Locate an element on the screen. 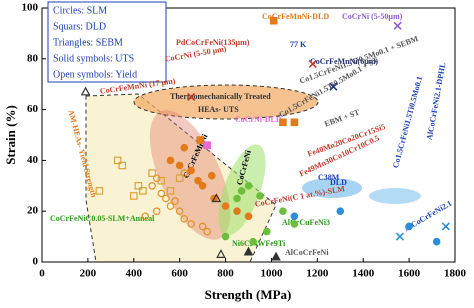 Image resolution: width=474 pixels, height=308 pixels. cocrfemnni-region is located at coordinates (190, 175).